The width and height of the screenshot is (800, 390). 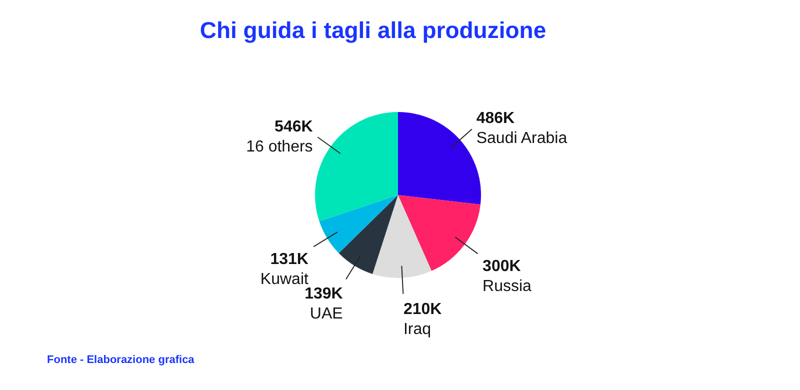 What do you see at coordinates (422, 309) in the screenshot?
I see `data-label: 210K` at bounding box center [422, 309].